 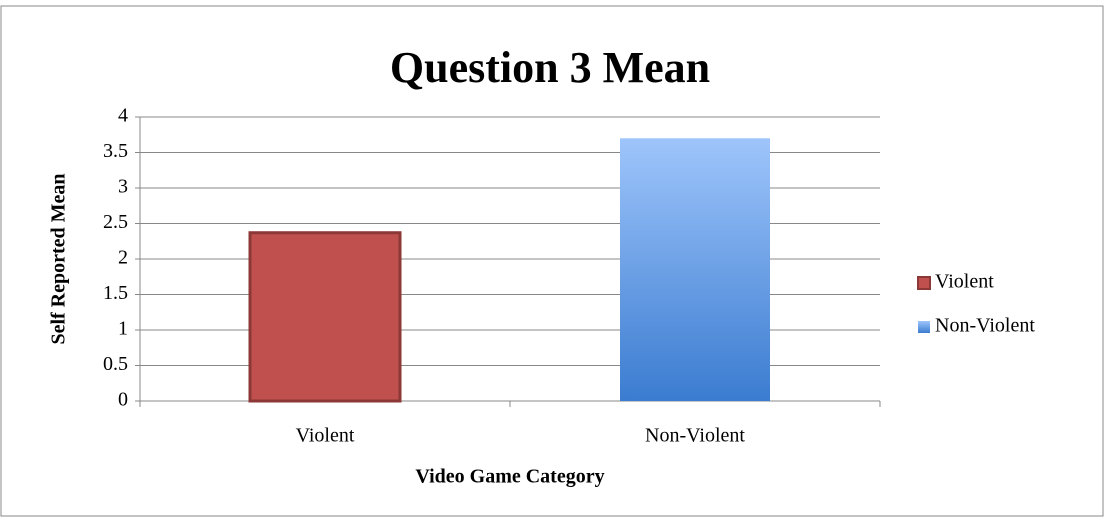 What do you see at coordinates (695, 436) in the screenshot?
I see `x-tick-label: Non-Violent` at bounding box center [695, 436].